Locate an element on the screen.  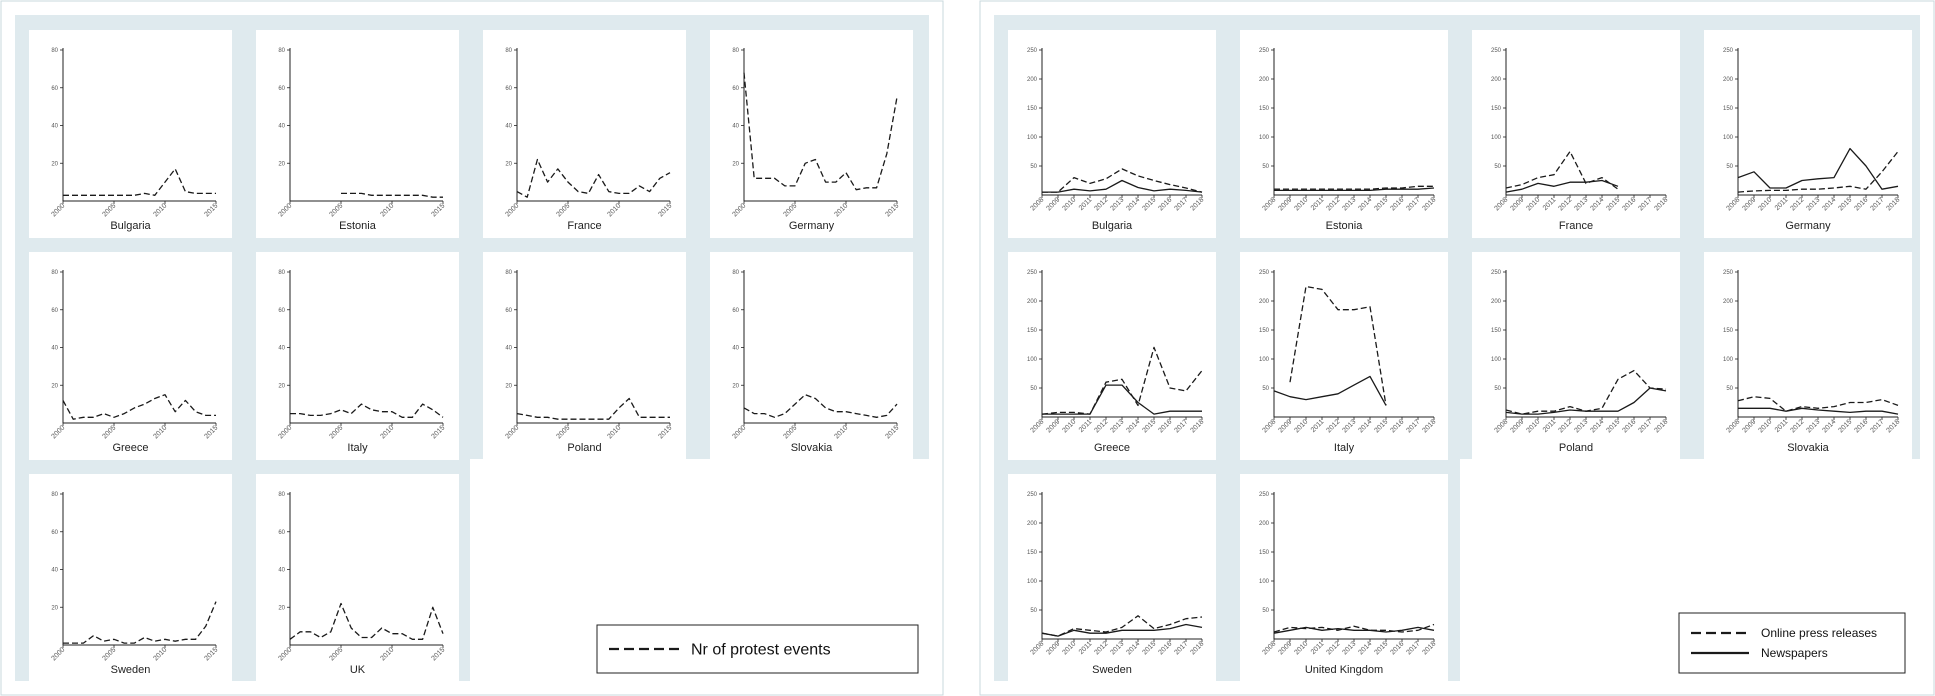
legend: Nr of protest events is located at coordinates (757, 649).